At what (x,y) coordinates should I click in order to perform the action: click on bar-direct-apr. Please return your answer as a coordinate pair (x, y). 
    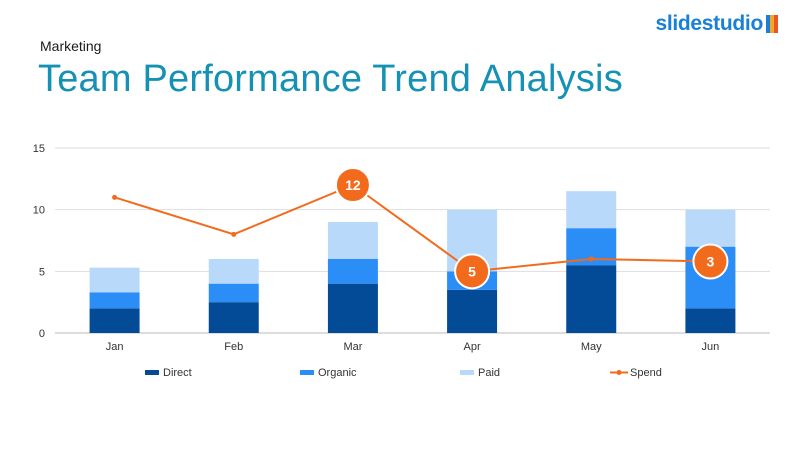
    Looking at the image, I should click on (472, 311).